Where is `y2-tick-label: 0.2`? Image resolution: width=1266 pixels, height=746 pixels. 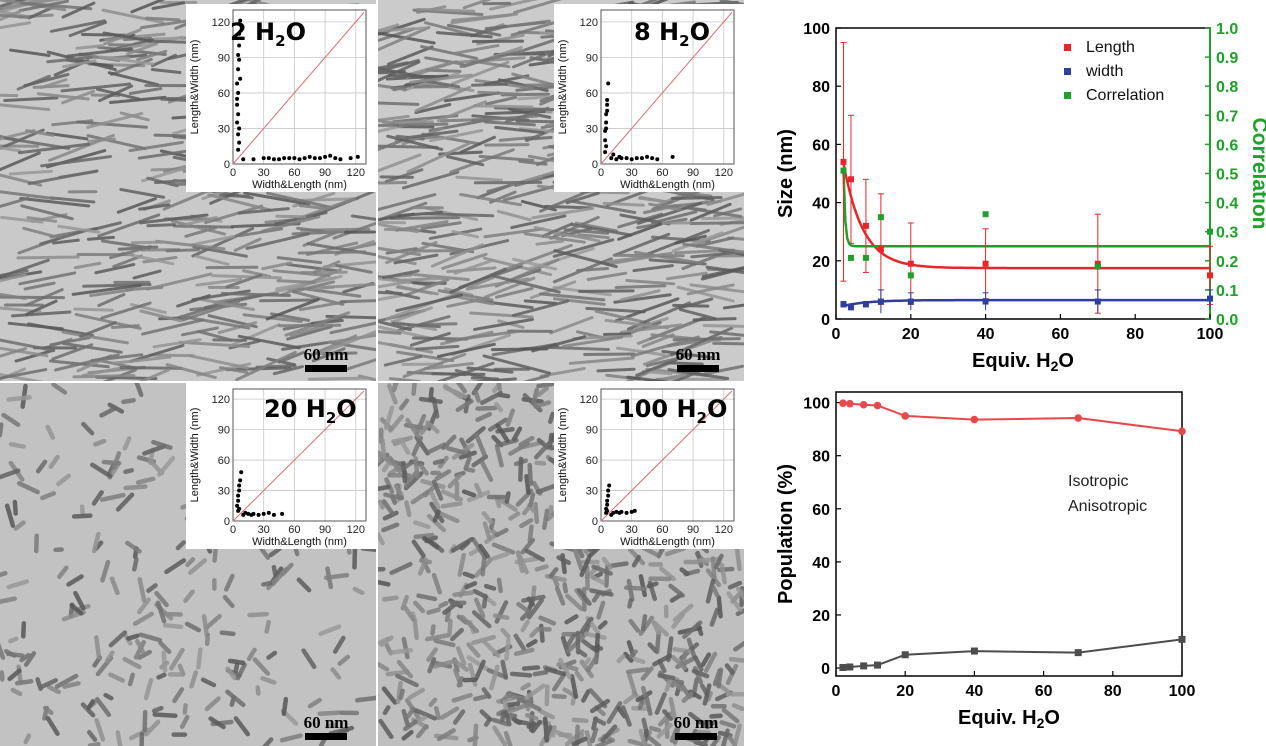
y2-tick-label: 0.2 is located at coordinates (1227, 262).